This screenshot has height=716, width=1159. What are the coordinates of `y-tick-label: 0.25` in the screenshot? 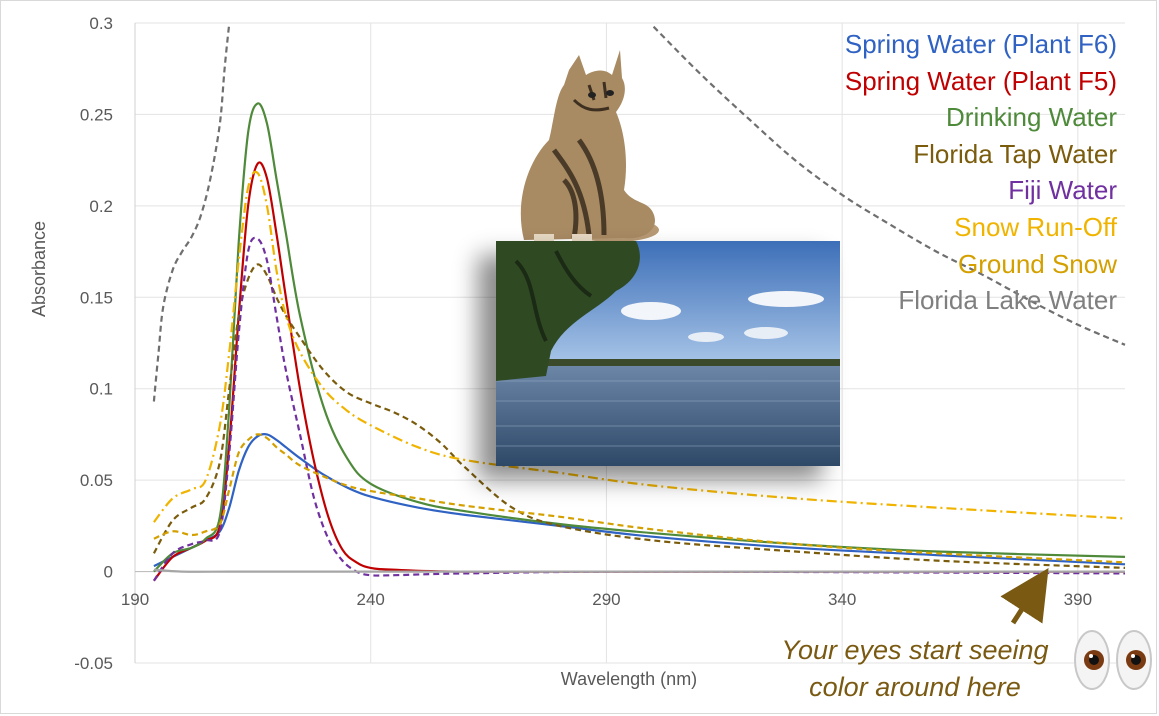 It's located at (96, 114).